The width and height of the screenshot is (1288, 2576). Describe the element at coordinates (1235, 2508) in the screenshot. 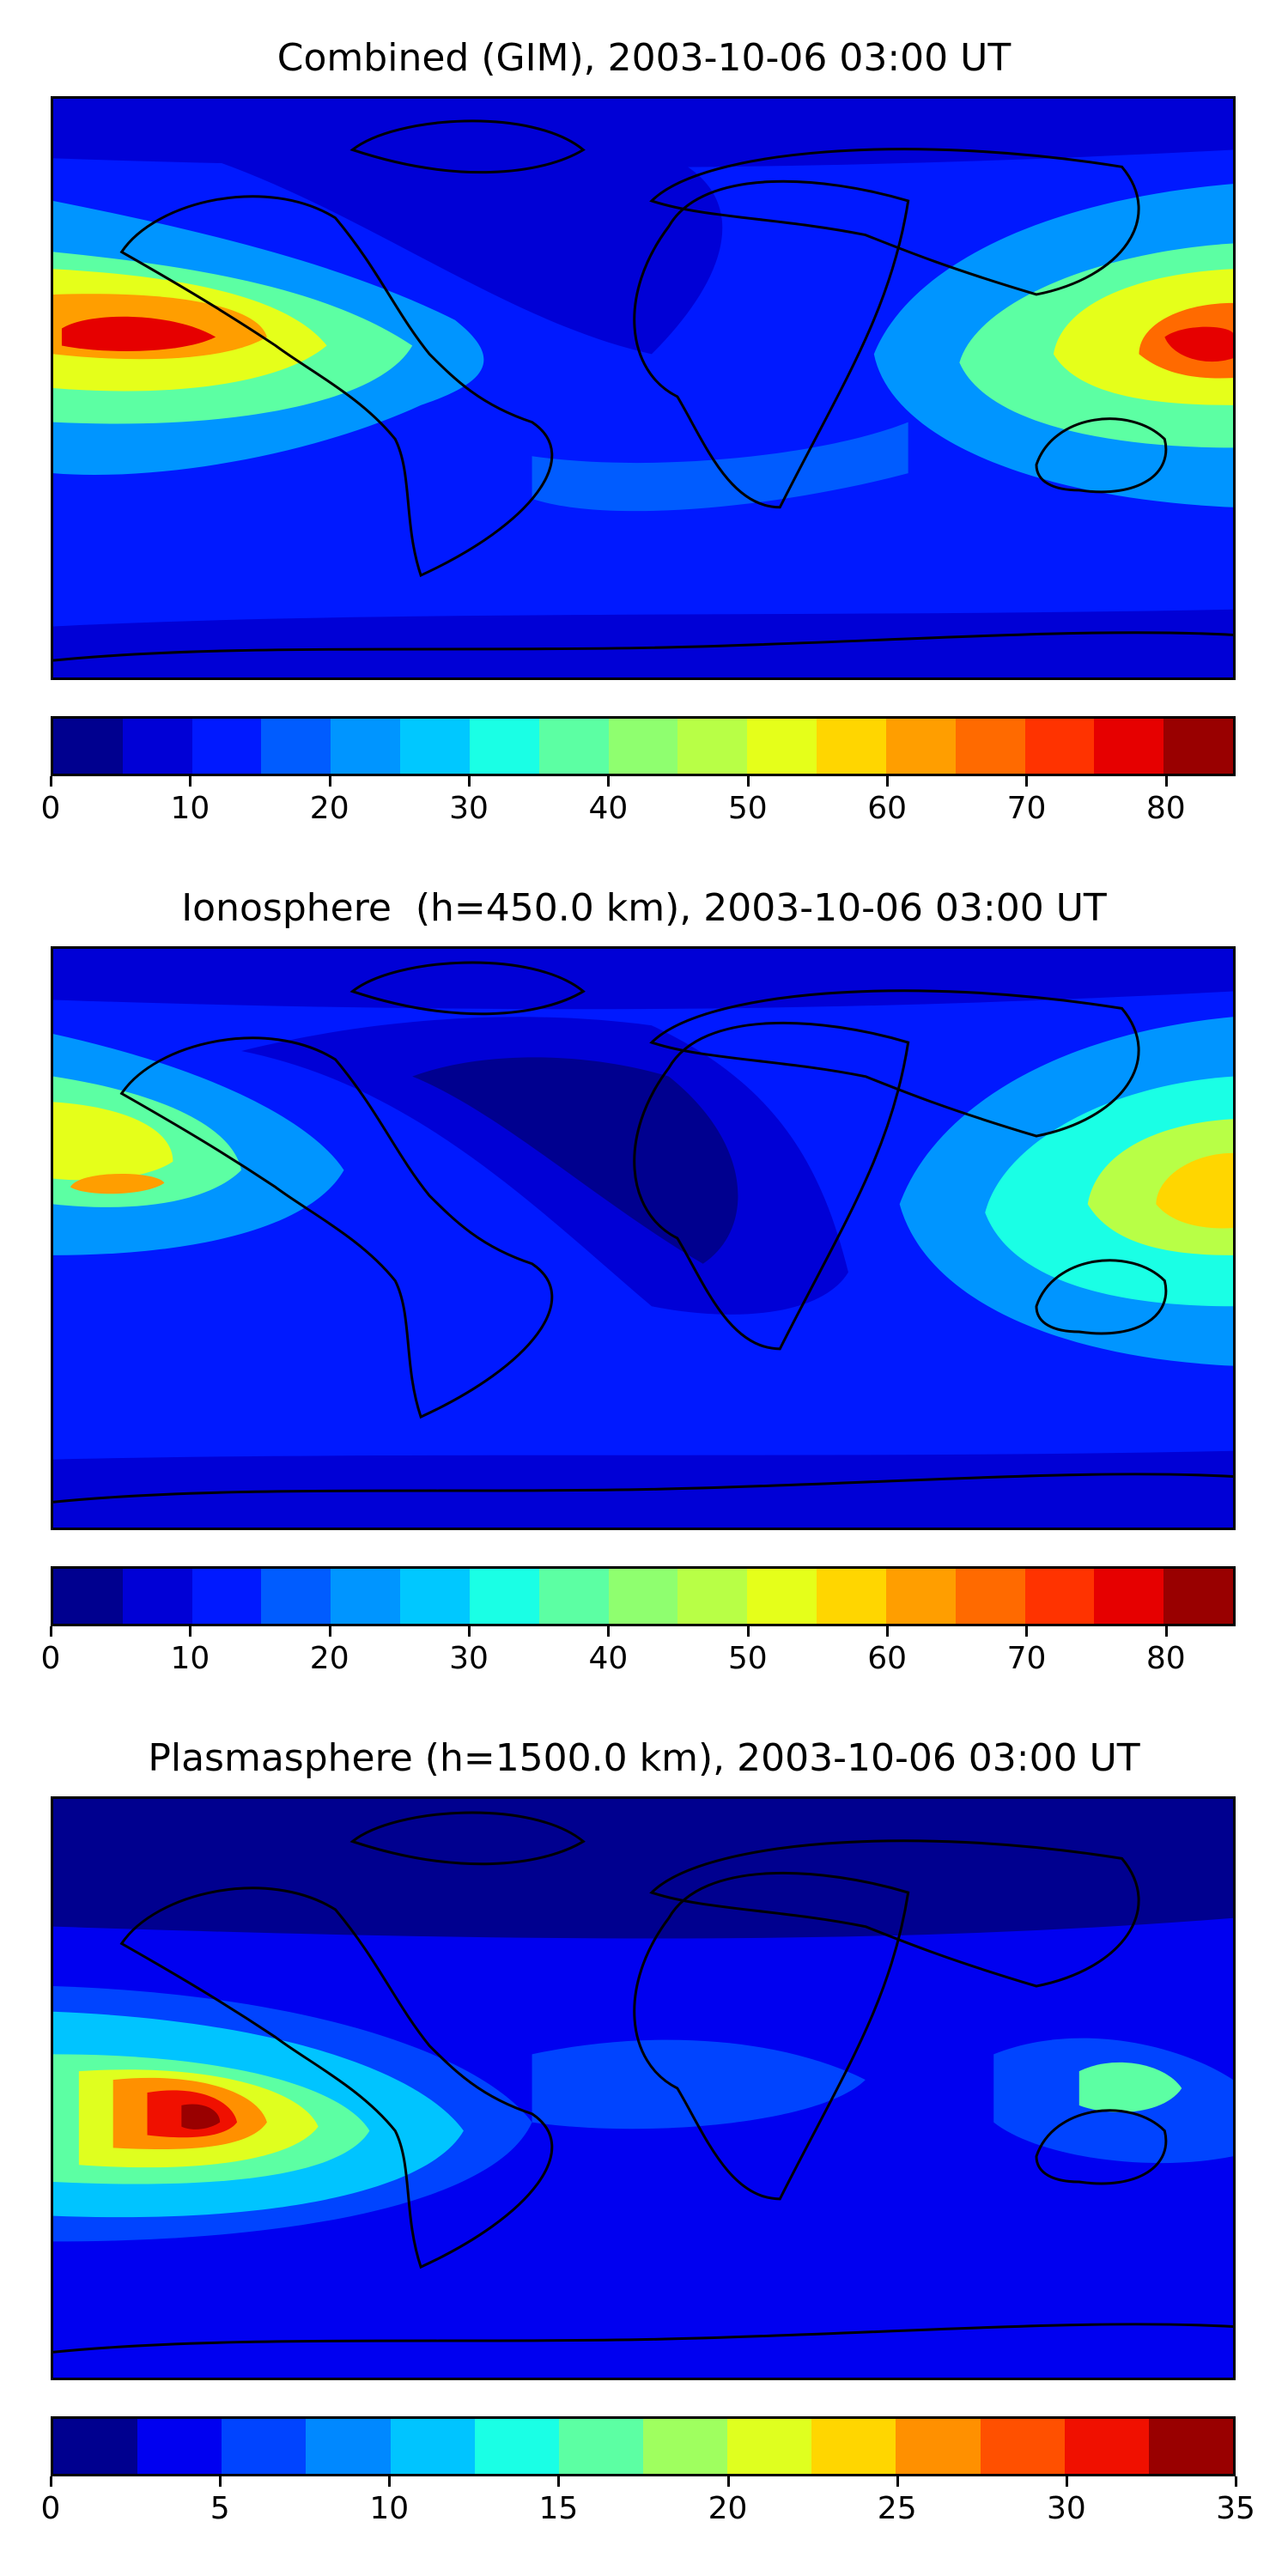

I see `tick-label: 35` at that location.